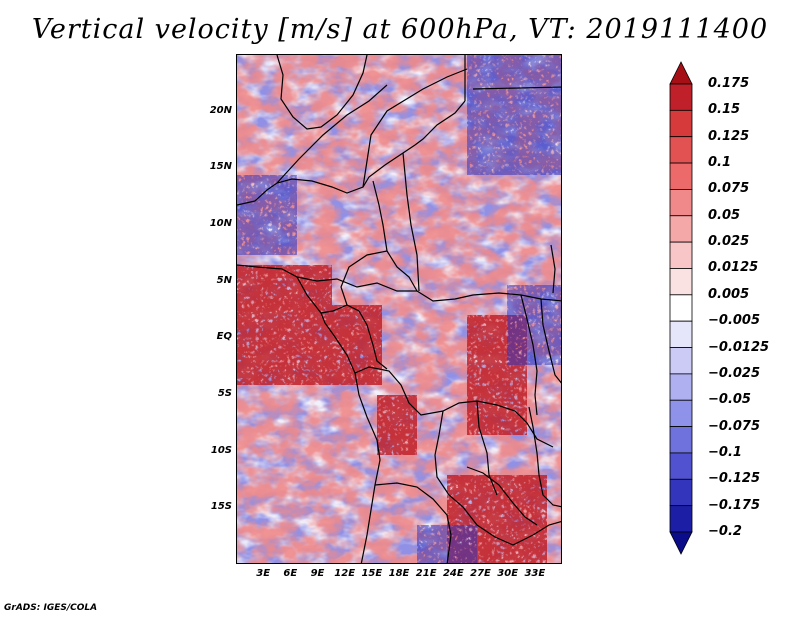 This screenshot has height=618, width=800. I want to click on colorbar-tick-label: 0.0125, so click(733, 268).